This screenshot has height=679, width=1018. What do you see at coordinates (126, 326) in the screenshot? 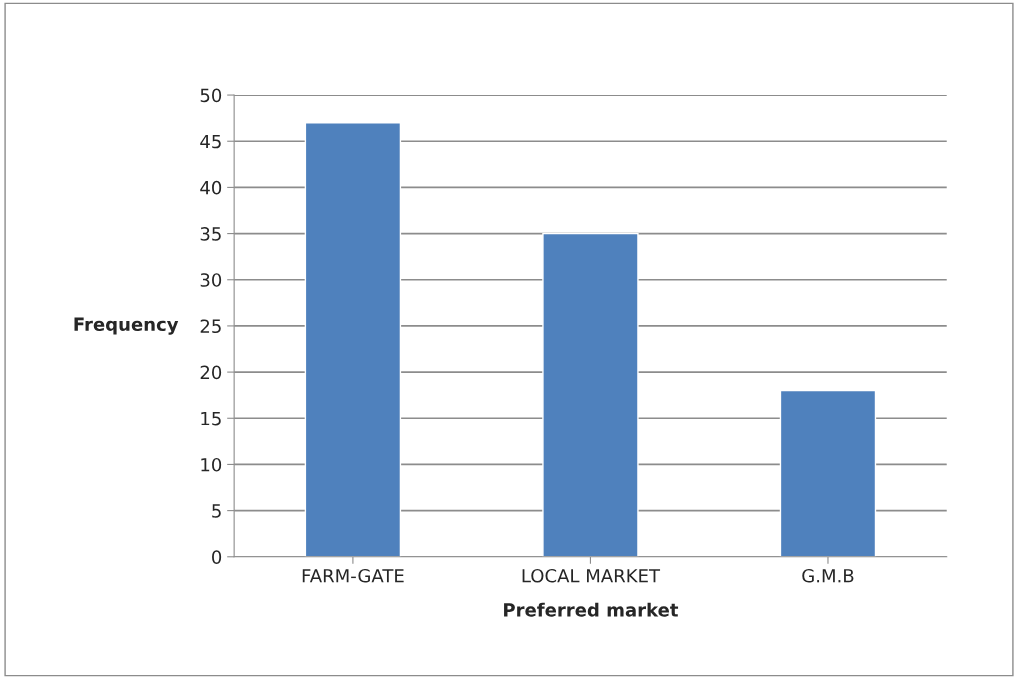
I see `y-axis-title: Frequency` at bounding box center [126, 326].